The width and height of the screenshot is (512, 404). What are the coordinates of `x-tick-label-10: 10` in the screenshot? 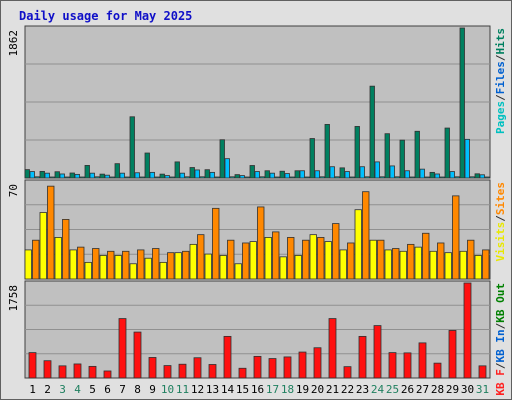 It's located at (167, 389).